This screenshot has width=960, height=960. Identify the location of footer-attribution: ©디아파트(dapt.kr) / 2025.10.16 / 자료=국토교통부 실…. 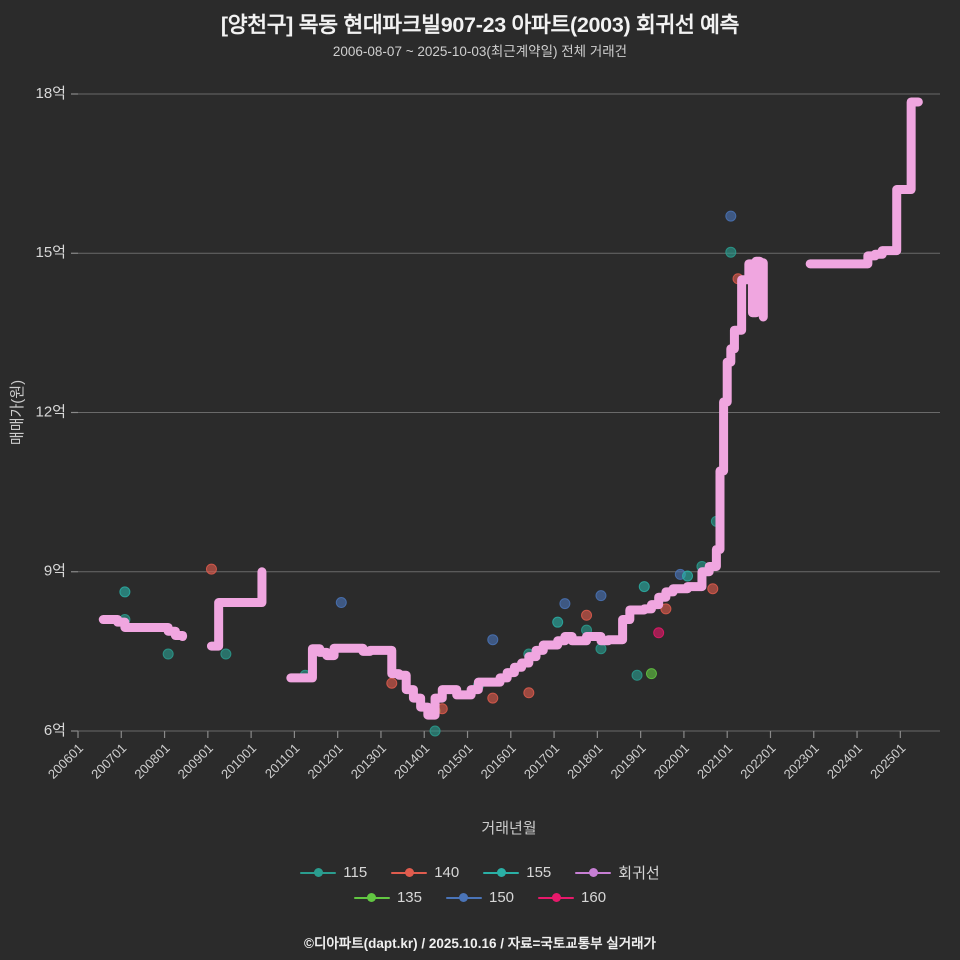
(480, 943).